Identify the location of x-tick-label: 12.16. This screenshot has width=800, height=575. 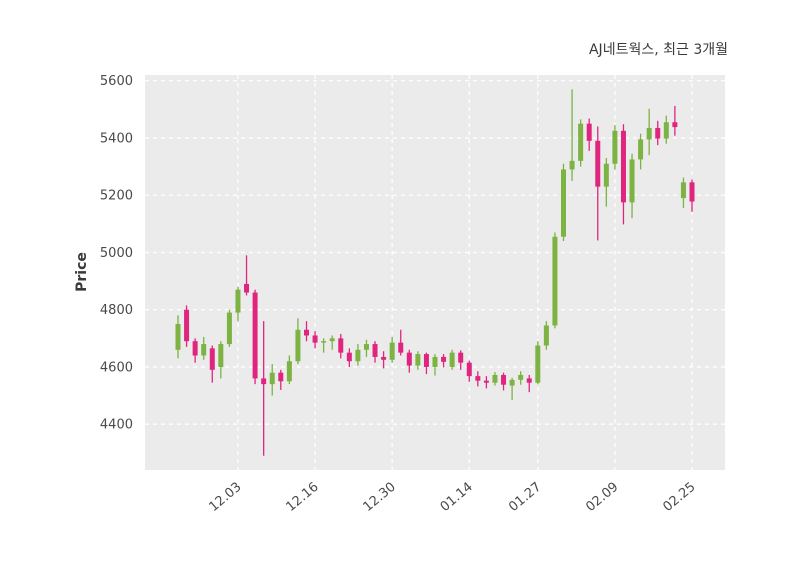
(302, 497).